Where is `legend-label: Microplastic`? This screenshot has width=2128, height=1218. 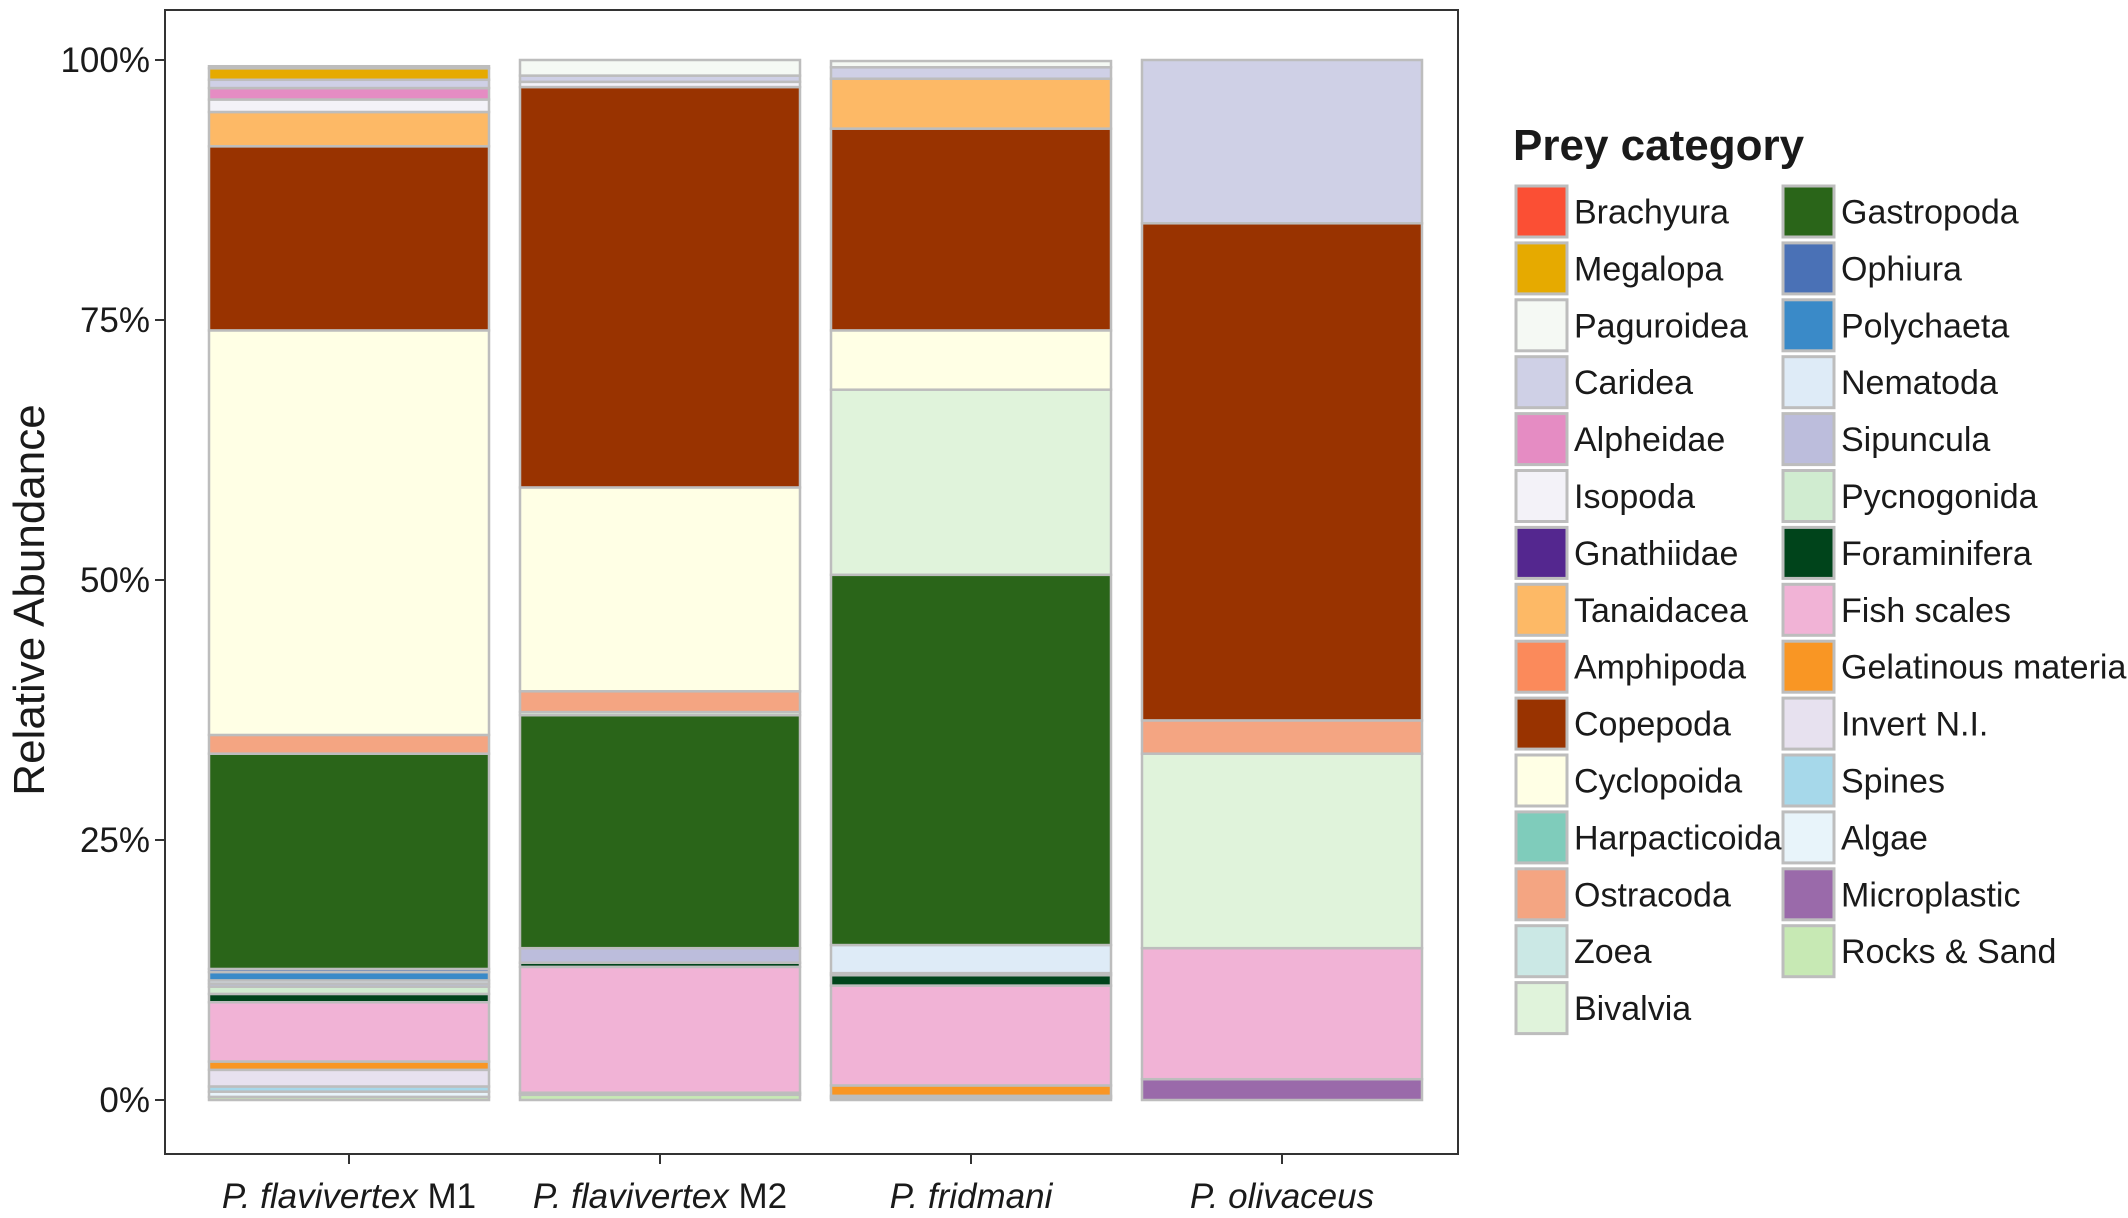
legend-label: Microplastic is located at coordinates (1930, 895).